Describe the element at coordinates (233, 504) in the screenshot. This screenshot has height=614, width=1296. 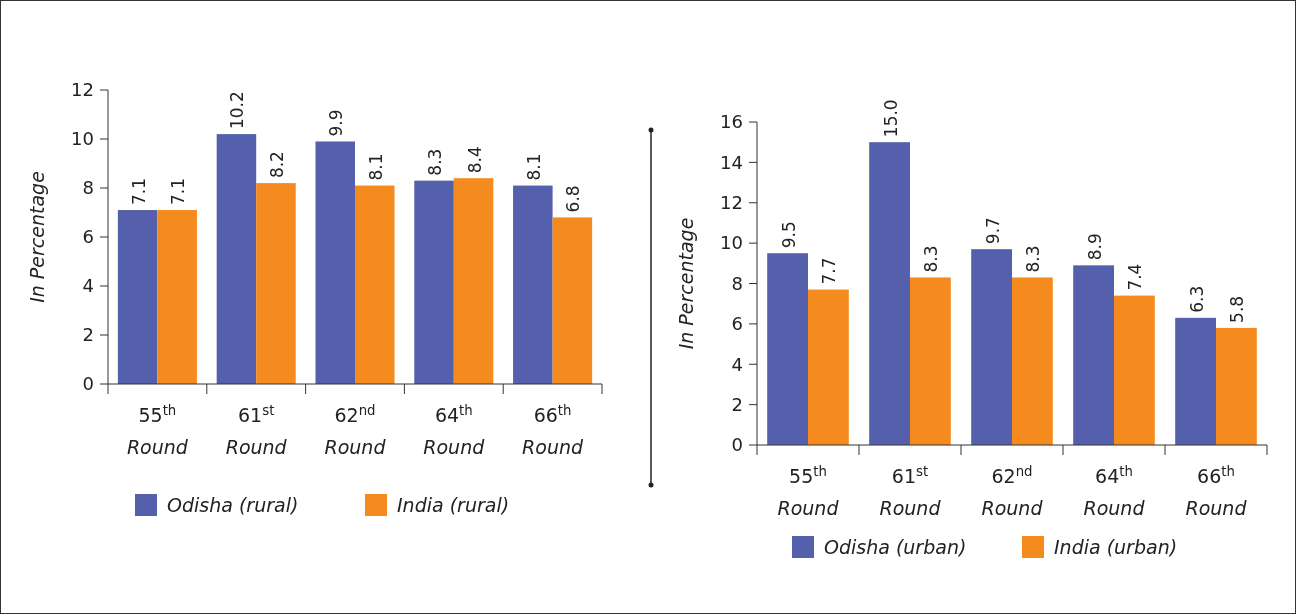
I see `legend-label: Odisha (rural)` at that location.